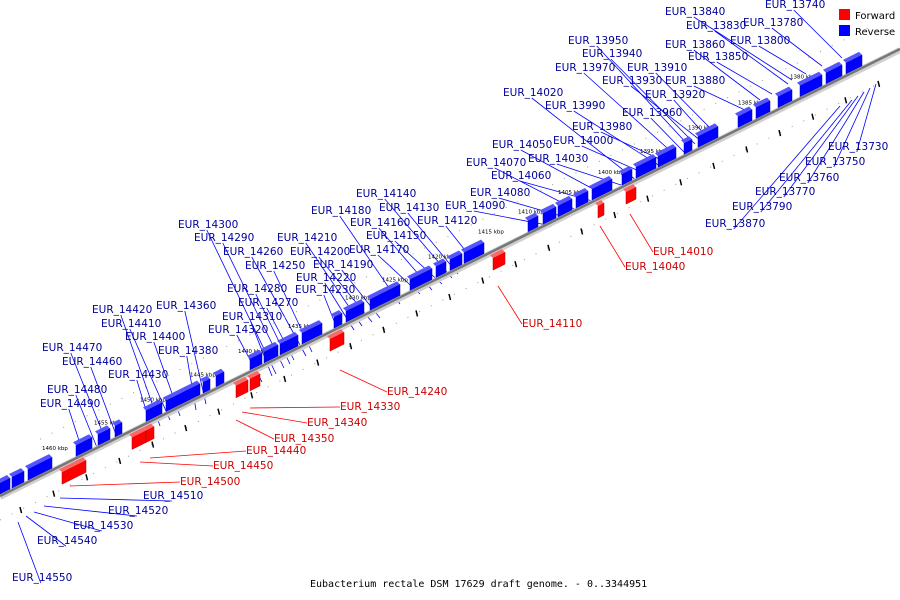  I want to click on gene-label-eur-14040: EUR_14040, so click(655, 267).